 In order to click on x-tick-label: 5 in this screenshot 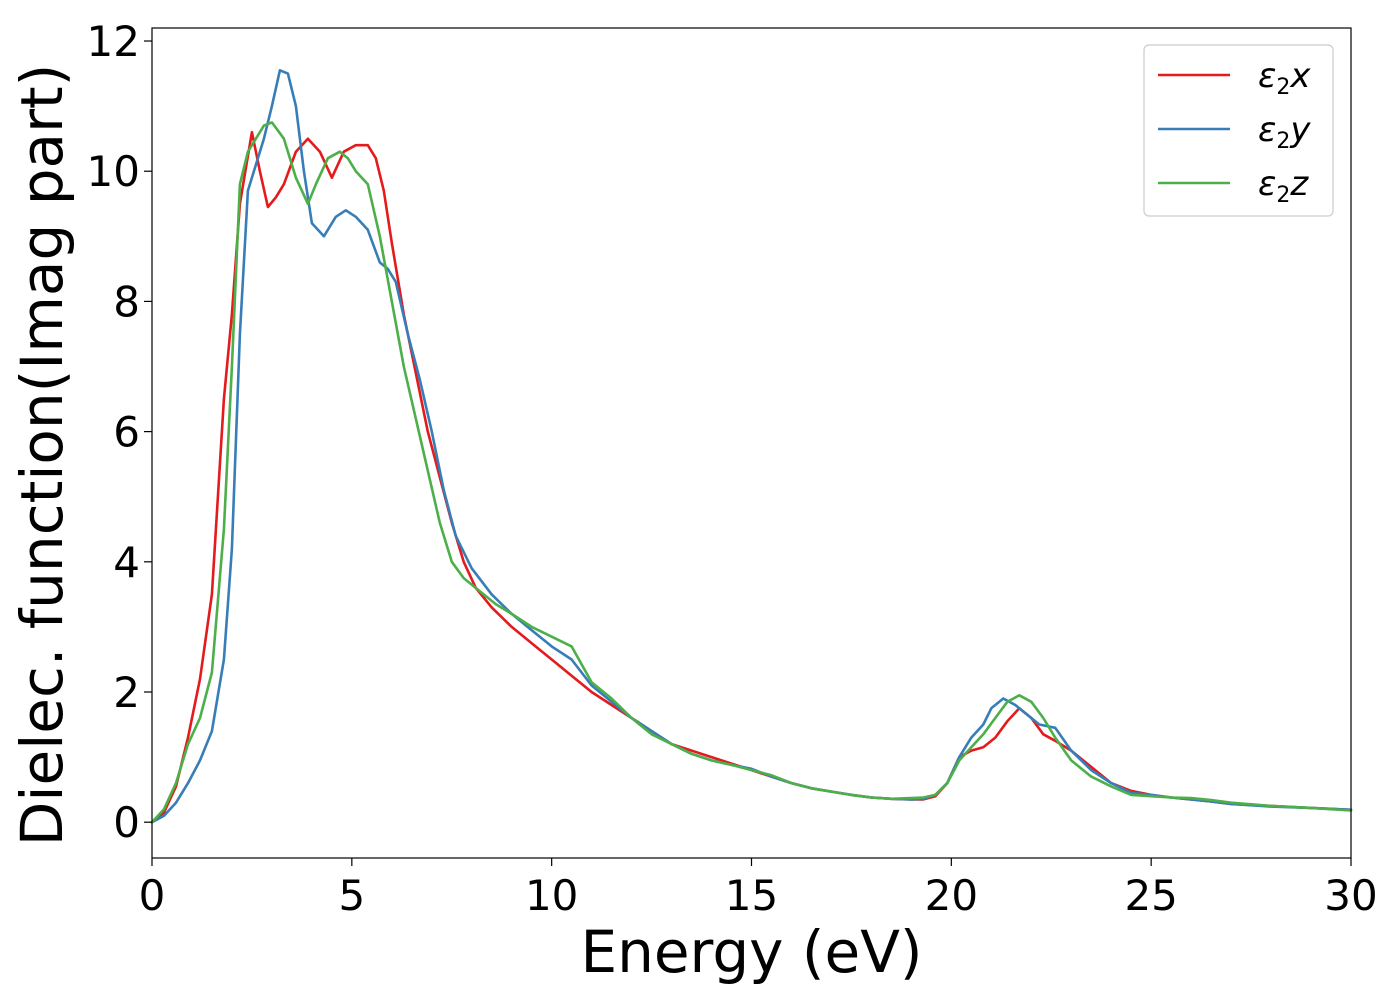, I will do `click(351, 895)`.